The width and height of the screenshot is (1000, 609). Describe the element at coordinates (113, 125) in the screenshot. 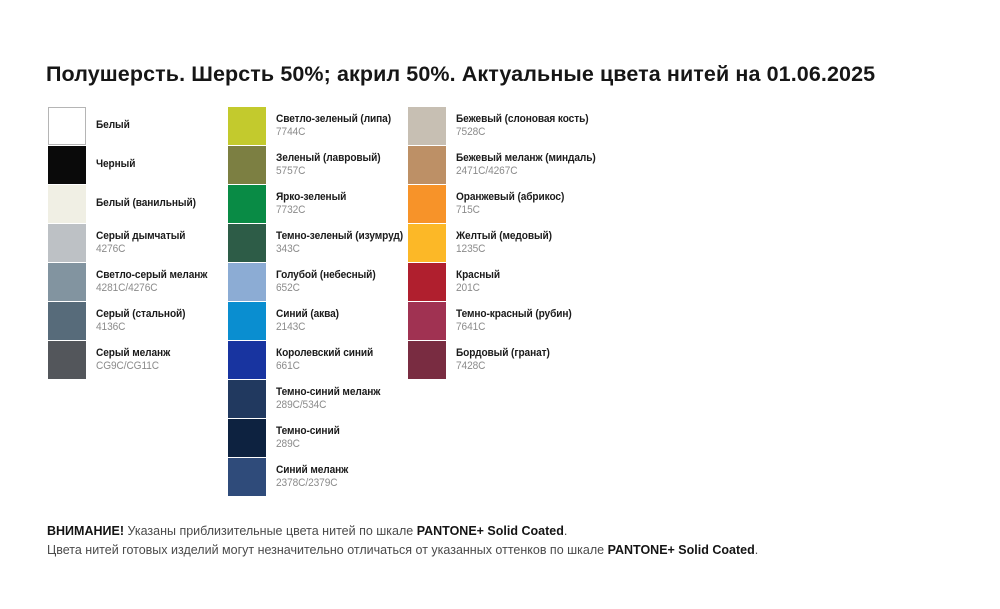

I see `color-name: Белый` at that location.